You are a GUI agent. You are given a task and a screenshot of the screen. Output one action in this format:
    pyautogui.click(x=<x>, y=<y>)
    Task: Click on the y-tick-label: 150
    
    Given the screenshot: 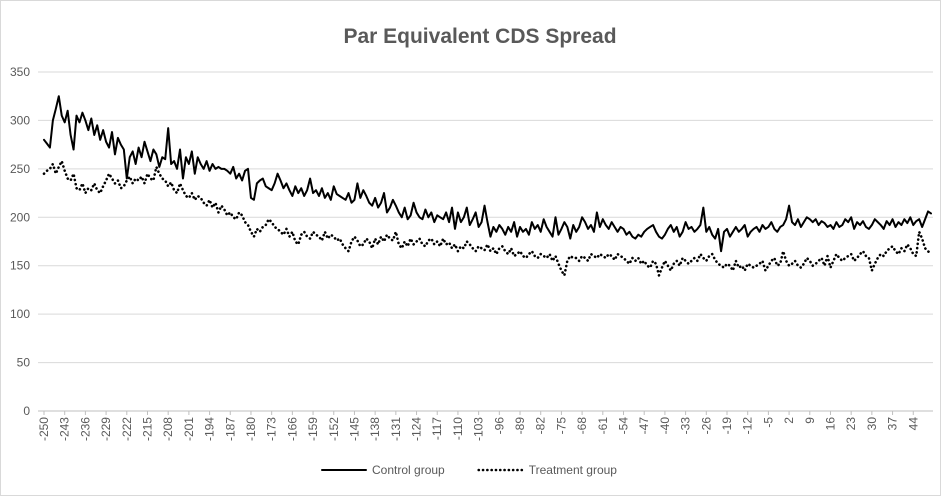 What is the action you would take?
    pyautogui.click(x=20, y=266)
    